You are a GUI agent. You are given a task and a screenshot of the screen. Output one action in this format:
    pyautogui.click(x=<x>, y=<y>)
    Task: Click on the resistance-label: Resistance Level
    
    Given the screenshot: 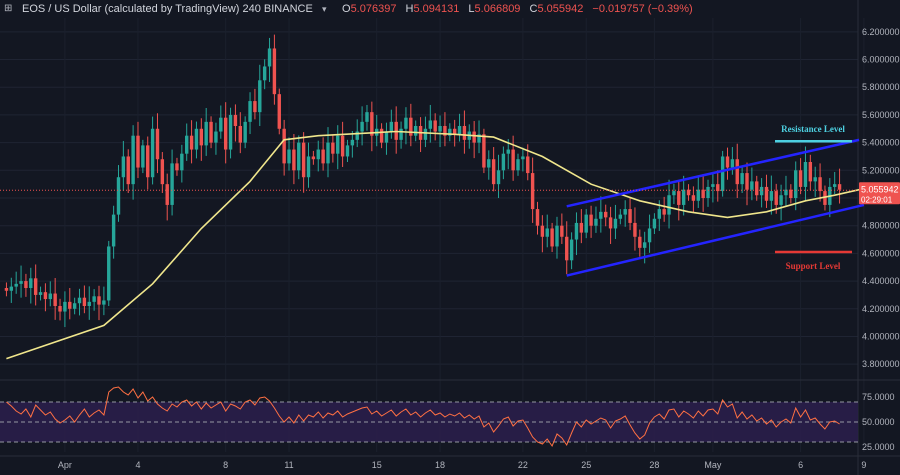 What is the action you would take?
    pyautogui.click(x=813, y=129)
    